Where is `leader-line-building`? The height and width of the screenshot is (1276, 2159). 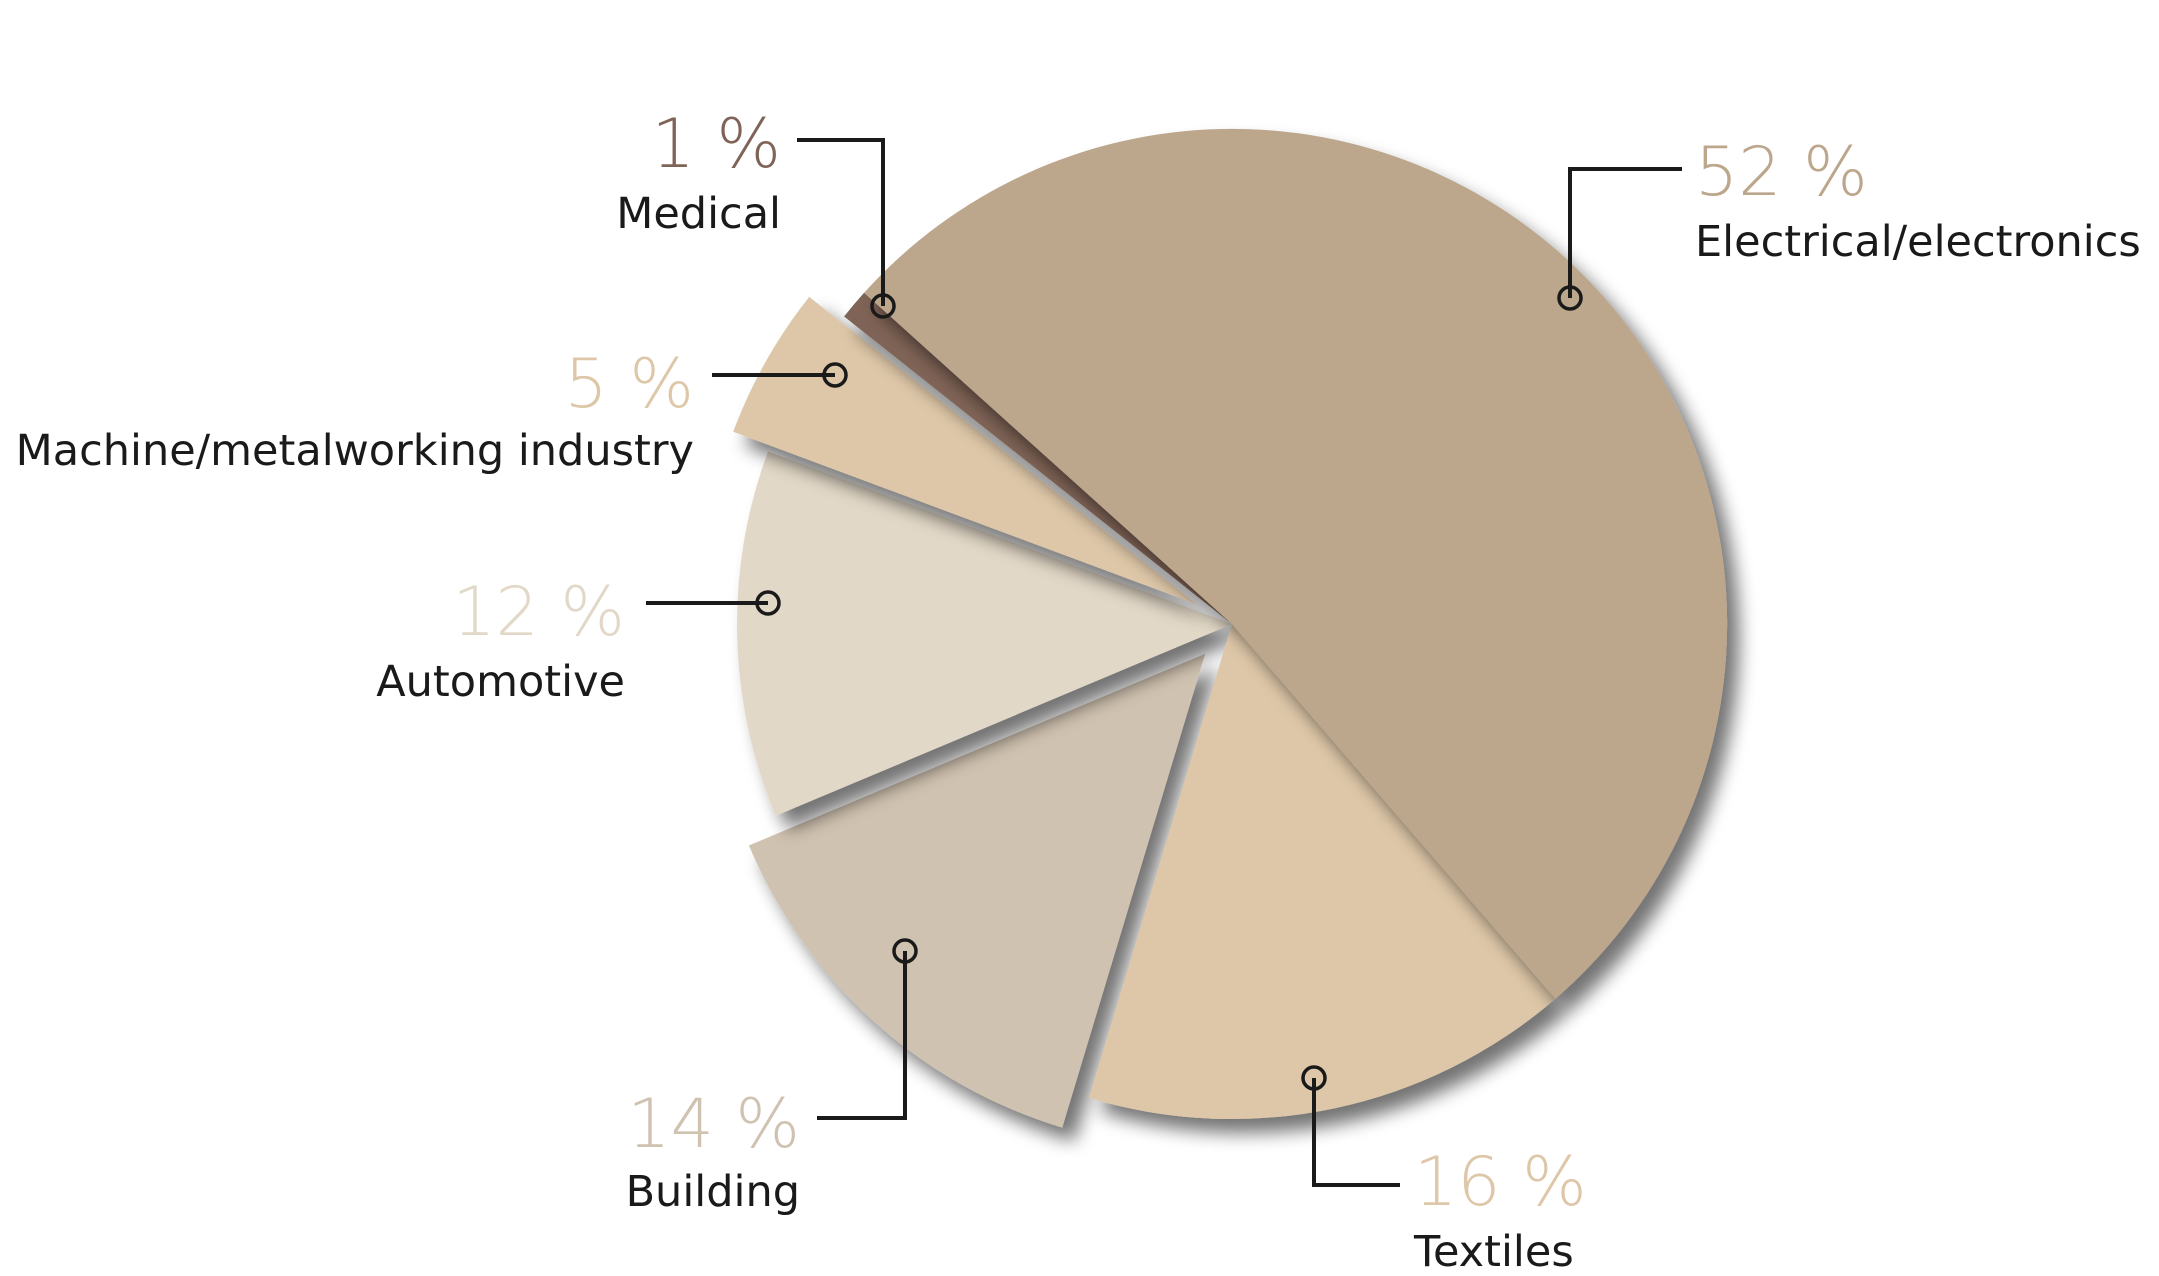
leader-line-building is located at coordinates (862, 1035).